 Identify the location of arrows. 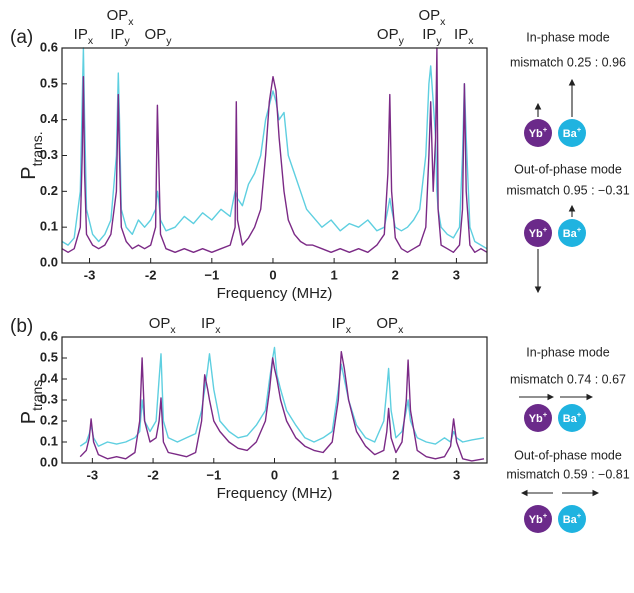
(559, 287).